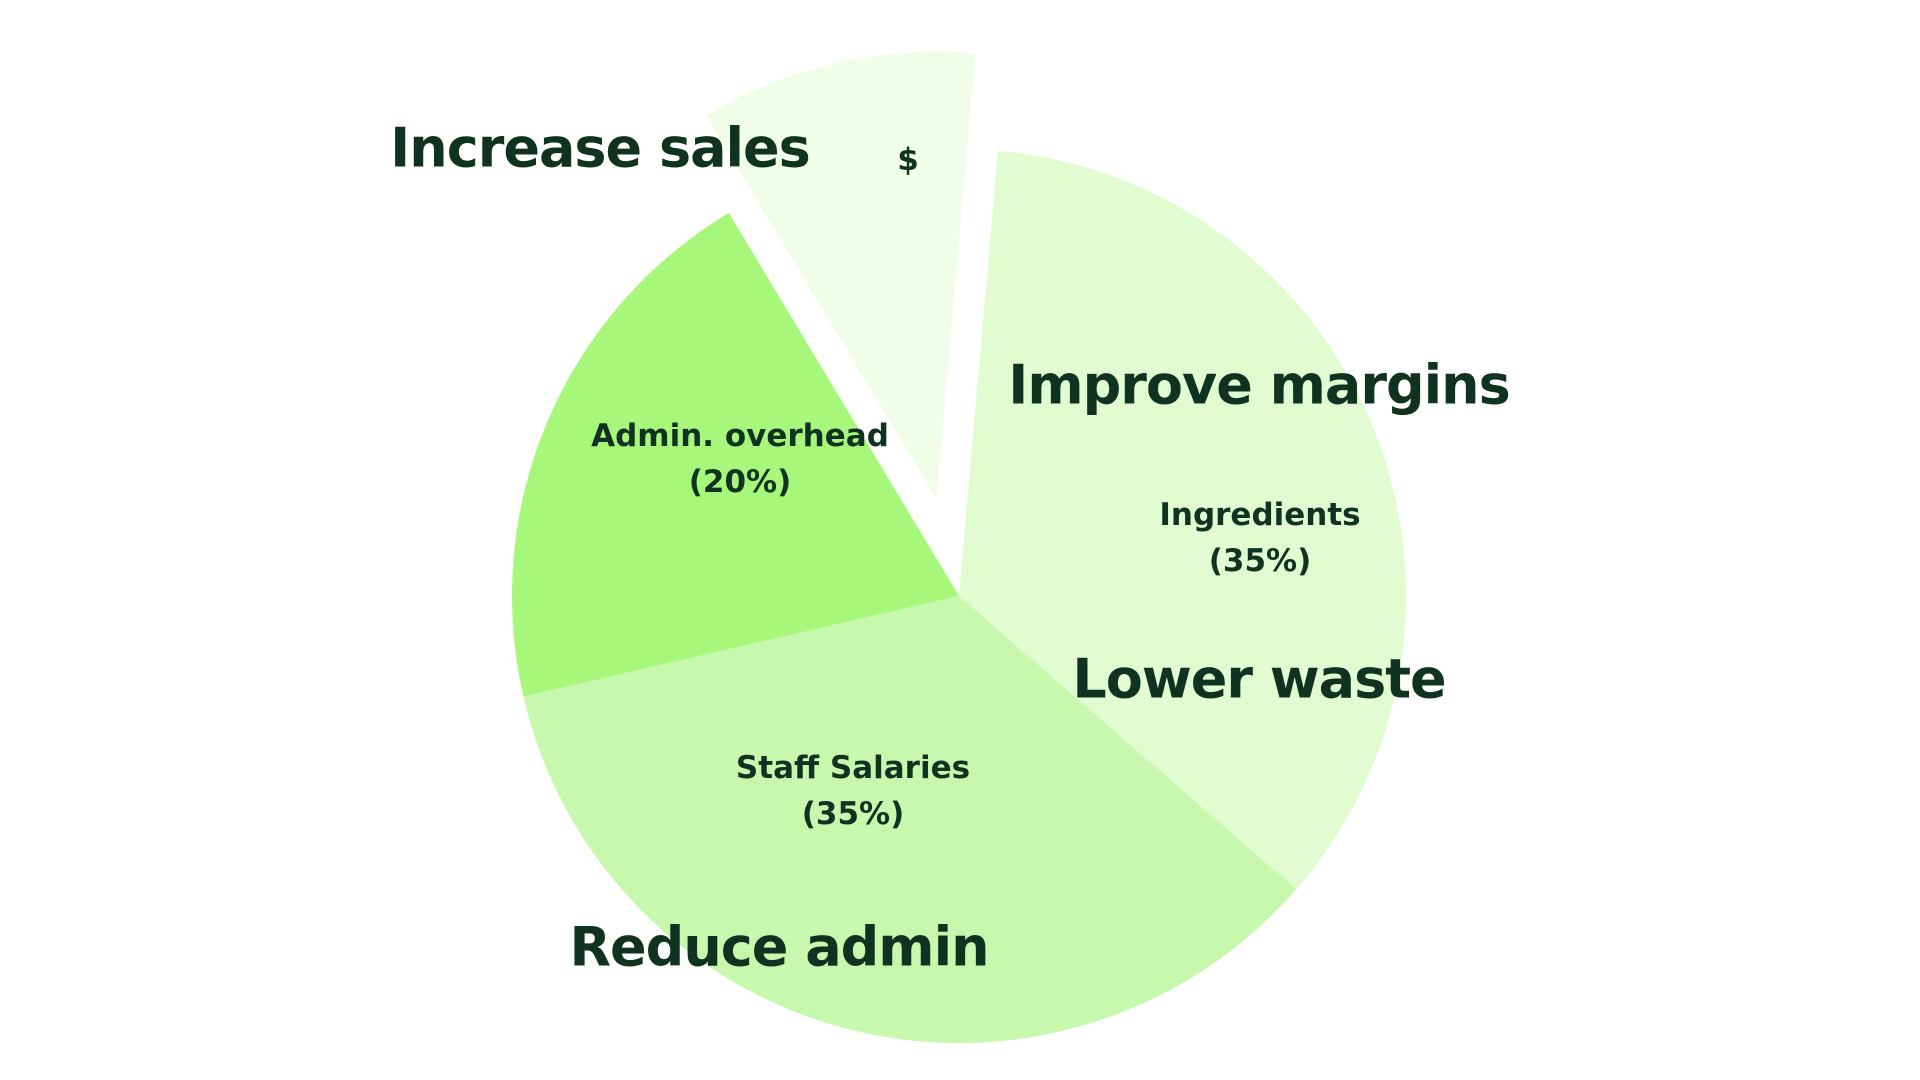  I want to click on slice-label: Admin. overhead (20%), so click(740, 459).